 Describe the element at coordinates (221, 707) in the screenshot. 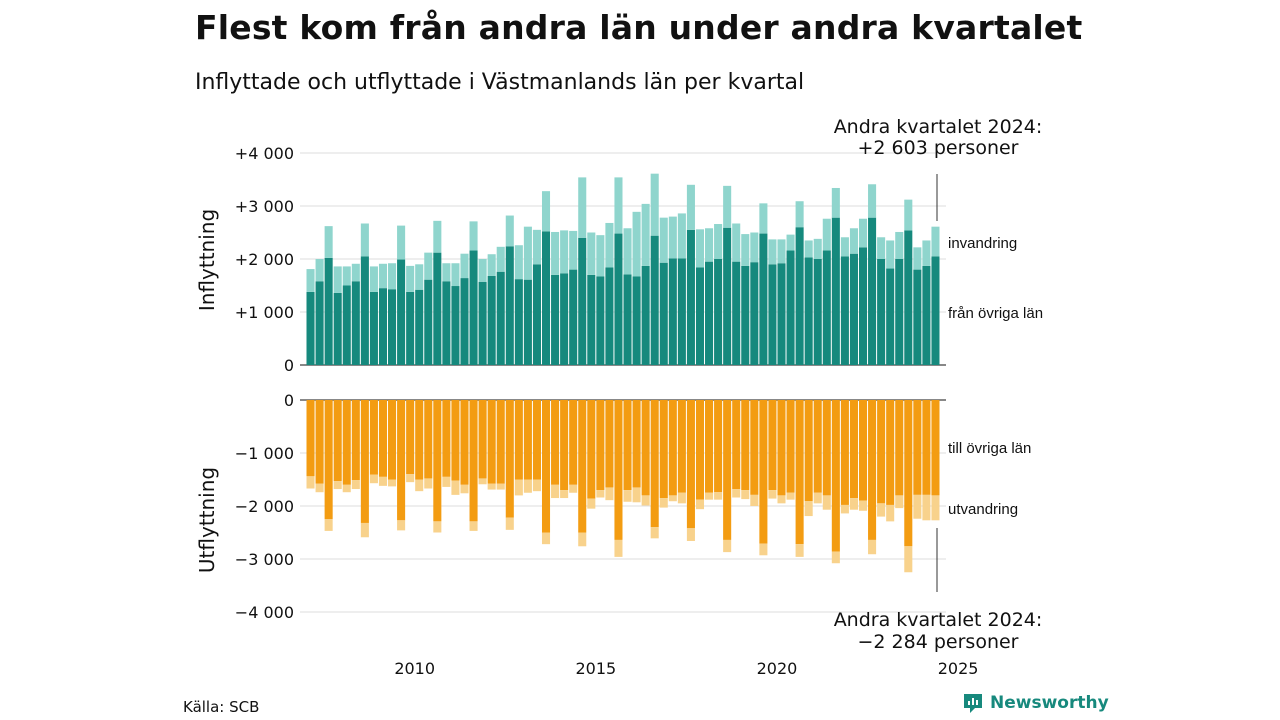

I see `source-note: Källa: SCB` at that location.